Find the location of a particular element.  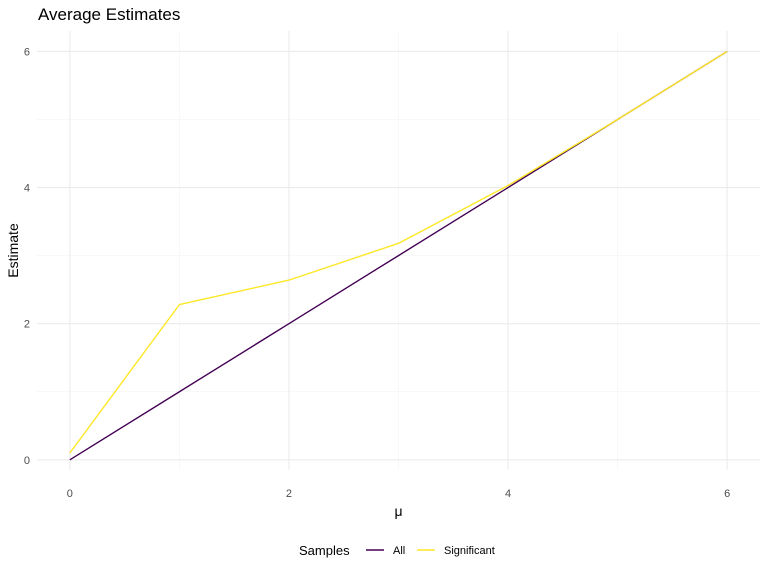

legend-item-significant: Significant is located at coordinates (456, 551).